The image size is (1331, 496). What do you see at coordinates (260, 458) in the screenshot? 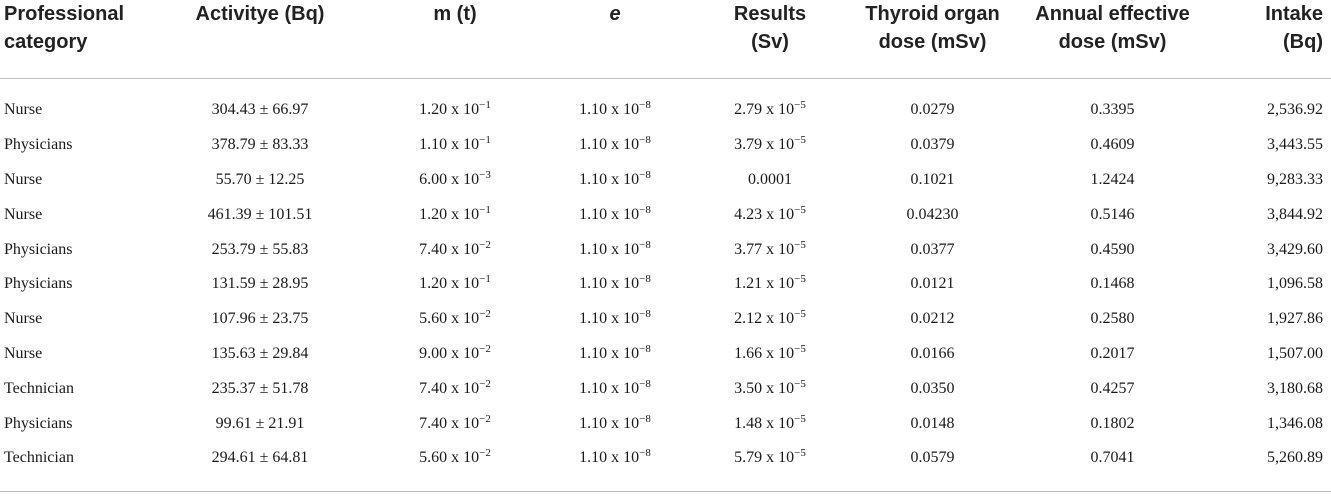
I see `cell-activity: 294.61 ± 64.81` at bounding box center [260, 458].